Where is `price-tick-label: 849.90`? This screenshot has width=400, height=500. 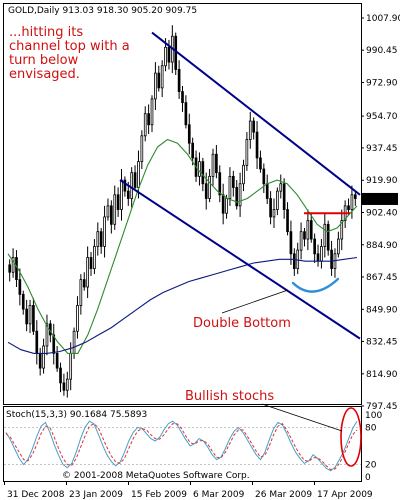 price-tick-label: 849.90 is located at coordinates (382, 310).